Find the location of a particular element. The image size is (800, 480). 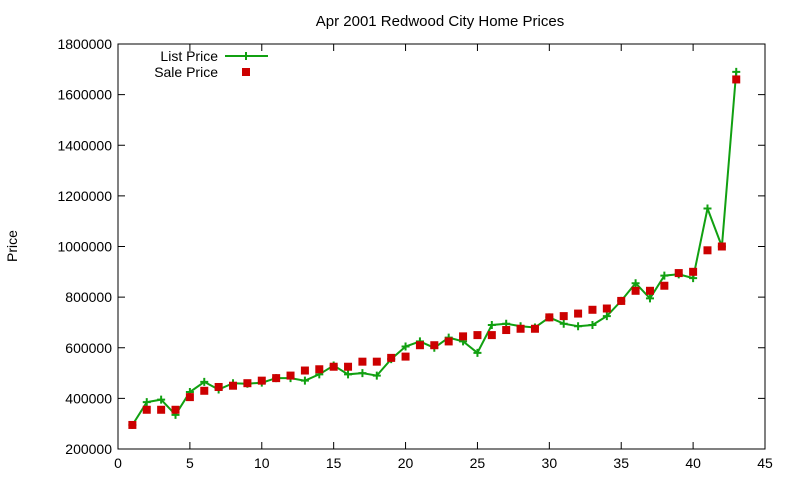

x-tick-label: 45 is located at coordinates (765, 463).